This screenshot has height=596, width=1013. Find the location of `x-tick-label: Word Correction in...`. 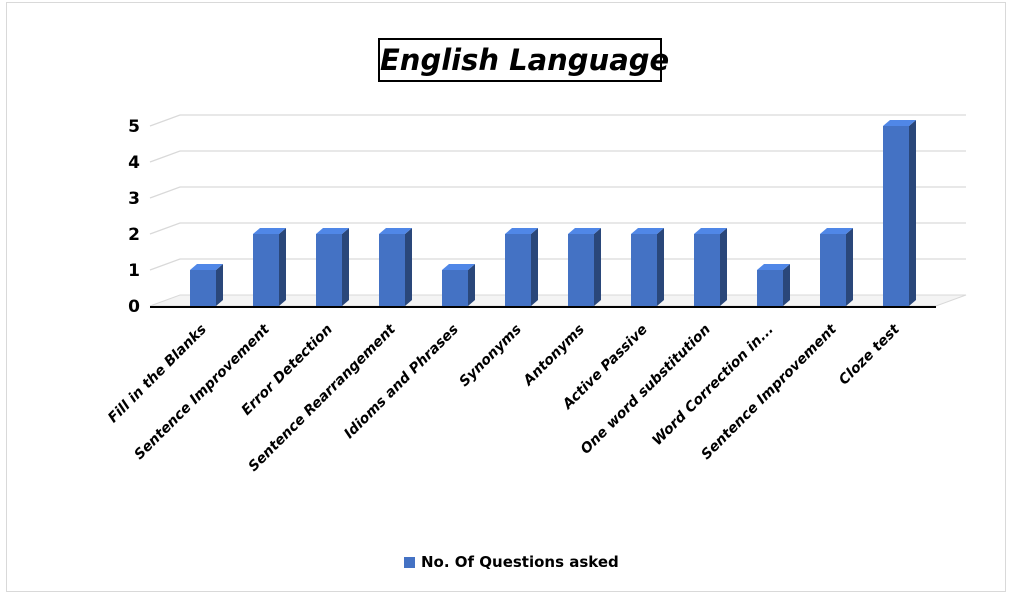

x-tick-label: Word Correction in... is located at coordinates (712, 385).